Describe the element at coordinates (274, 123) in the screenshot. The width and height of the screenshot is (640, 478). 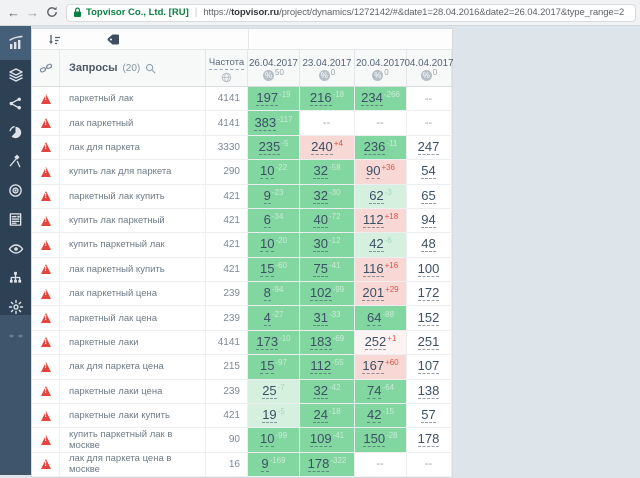
I see `position-cell: 383 -117` at that location.